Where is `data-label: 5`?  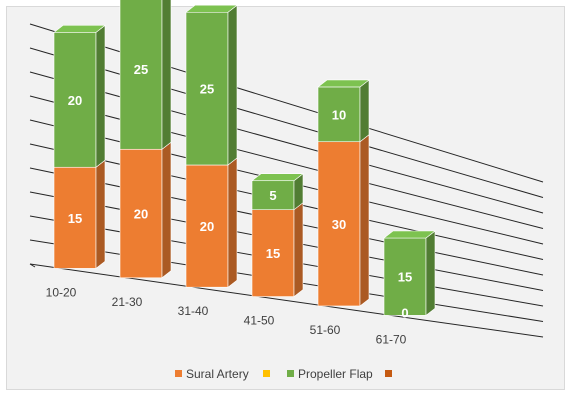
data-label: 5 is located at coordinates (272, 195).